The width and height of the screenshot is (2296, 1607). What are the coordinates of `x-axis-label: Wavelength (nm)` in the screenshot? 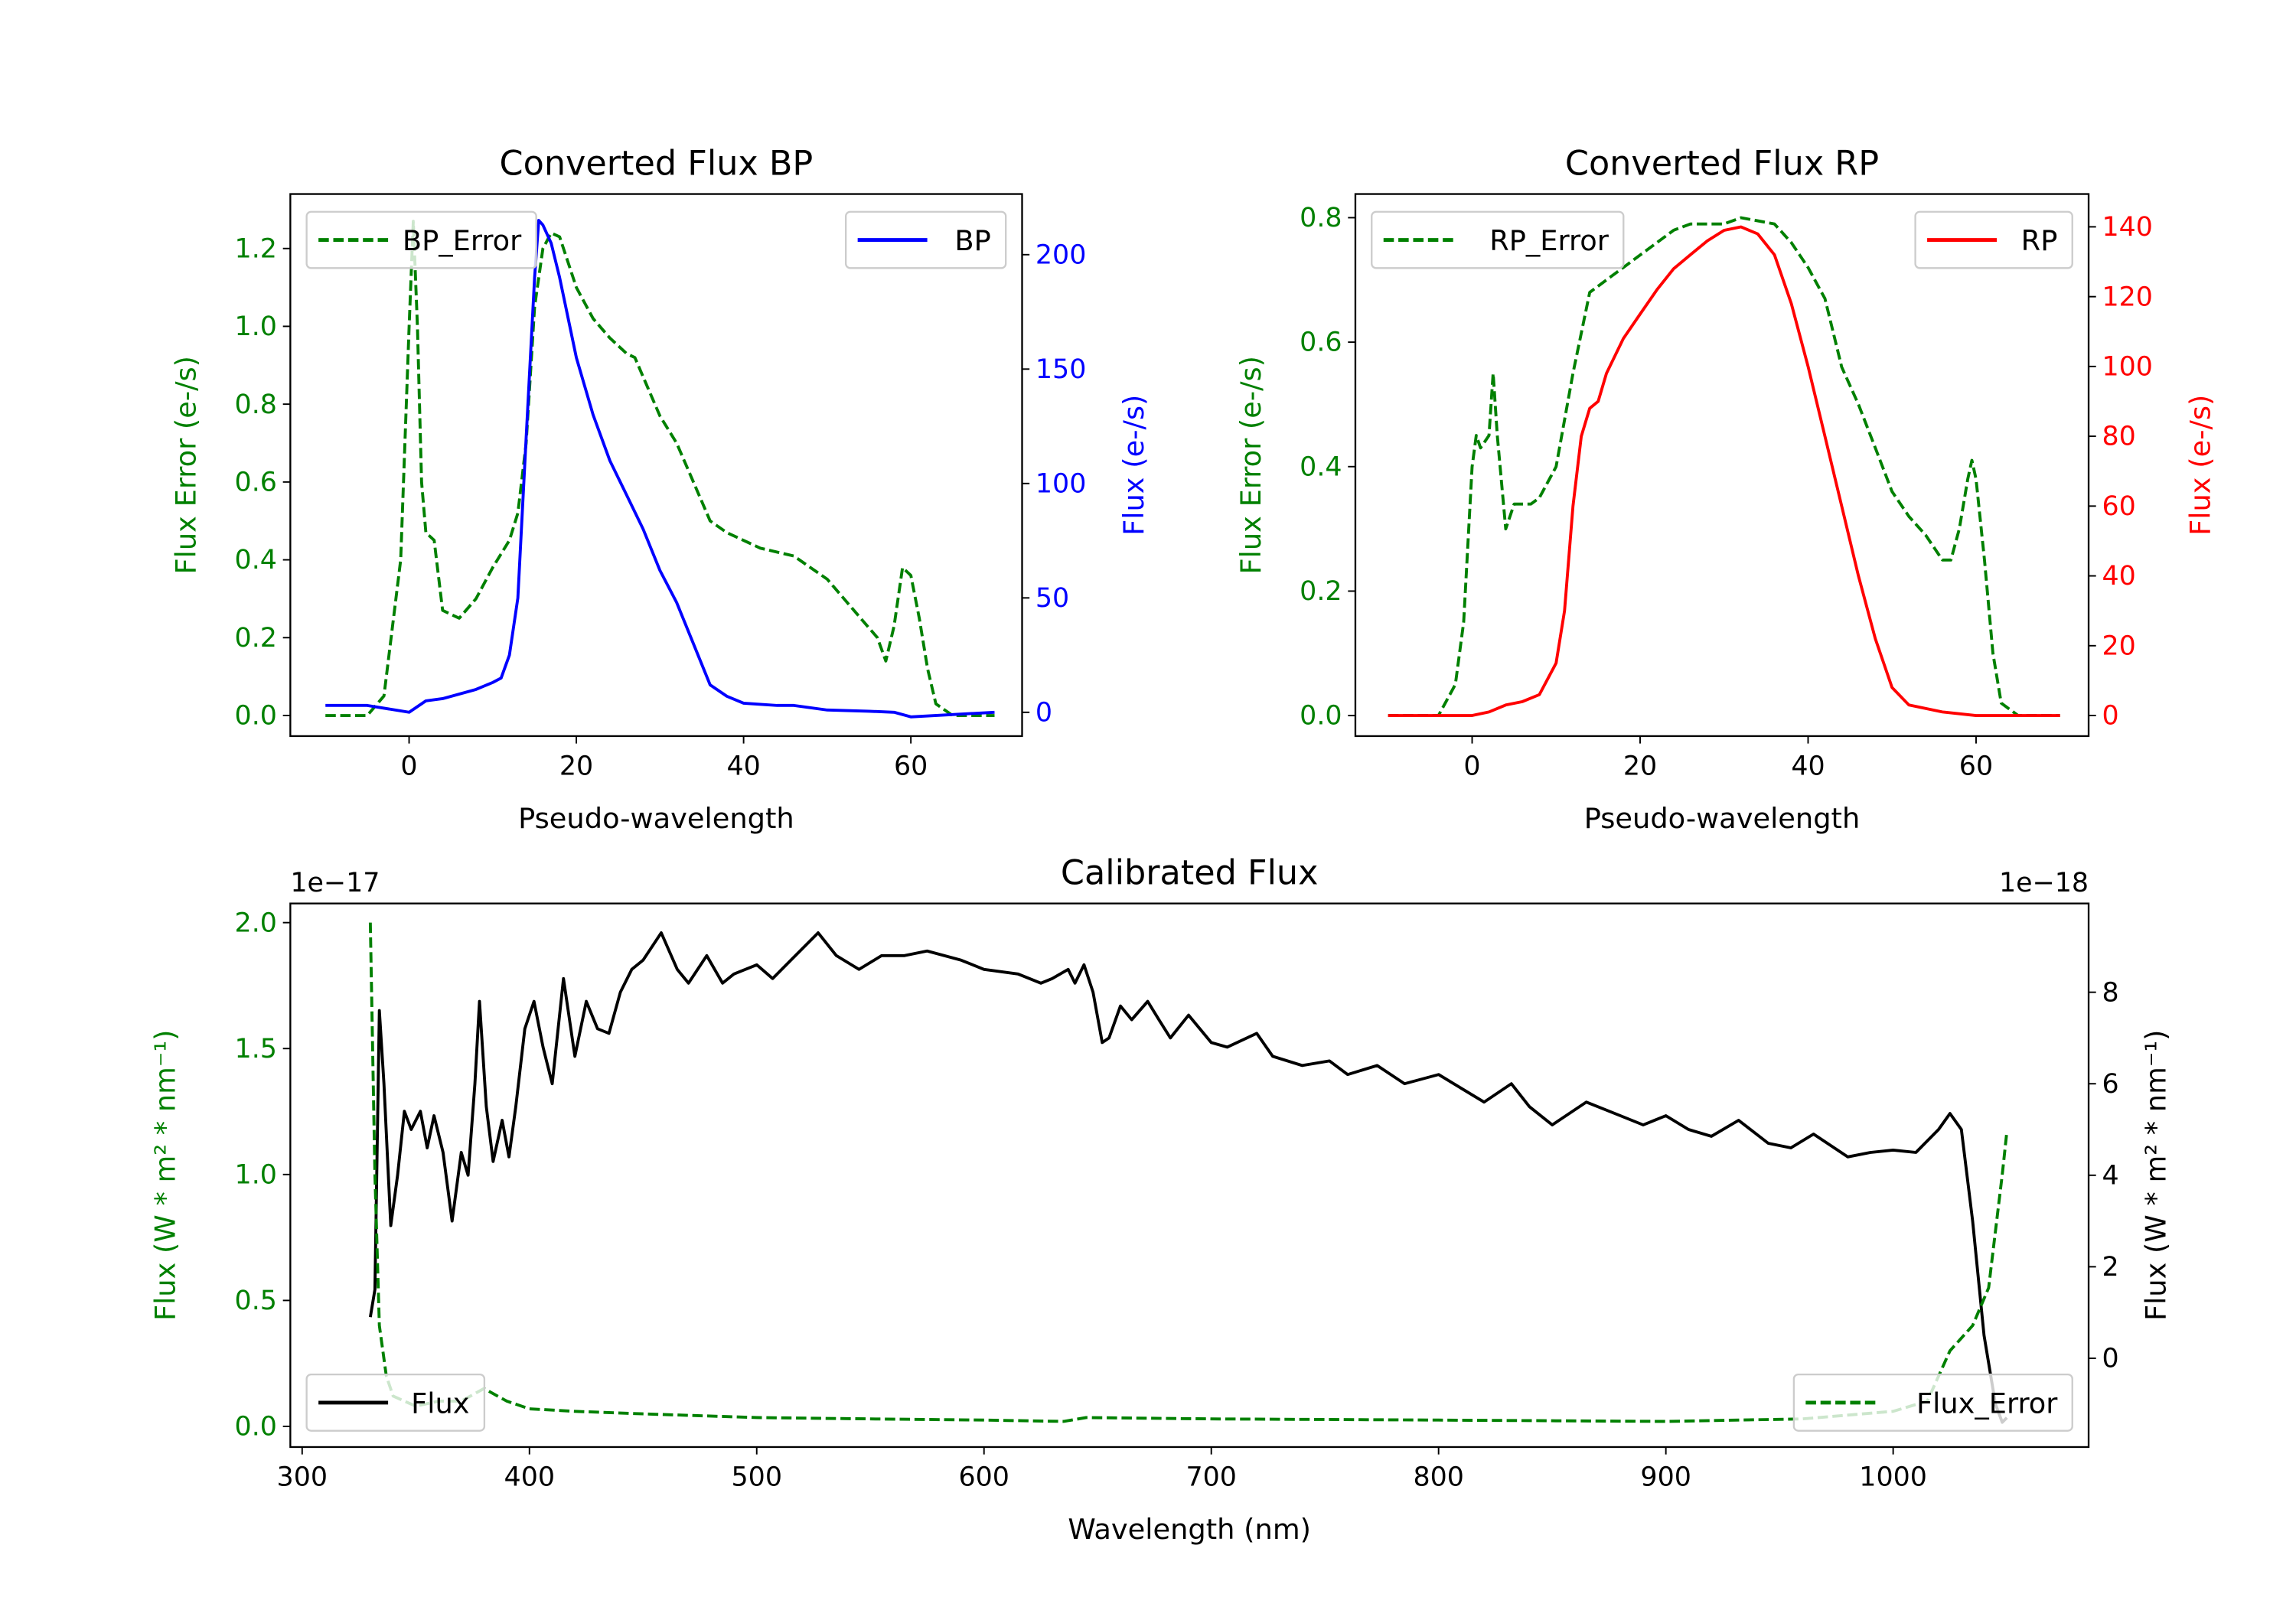 It's located at (1189, 1529).